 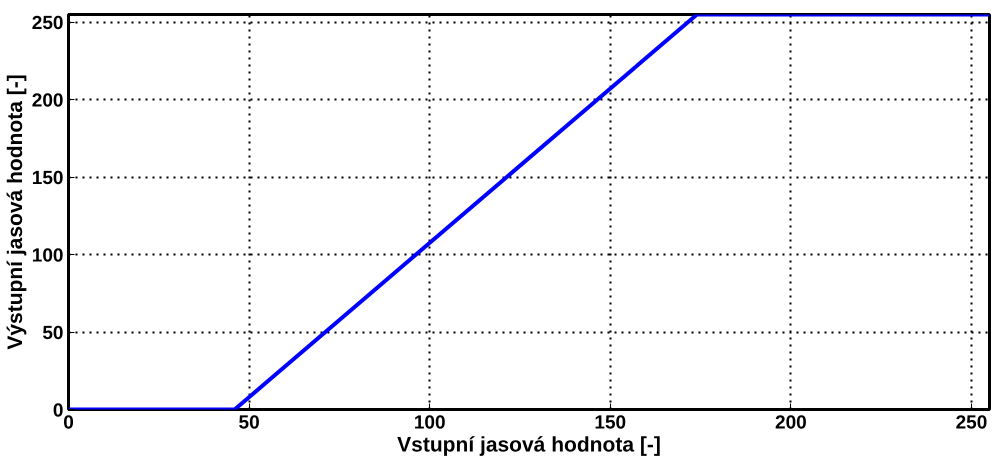 I want to click on x-tick-label: 50, so click(x=249, y=423).